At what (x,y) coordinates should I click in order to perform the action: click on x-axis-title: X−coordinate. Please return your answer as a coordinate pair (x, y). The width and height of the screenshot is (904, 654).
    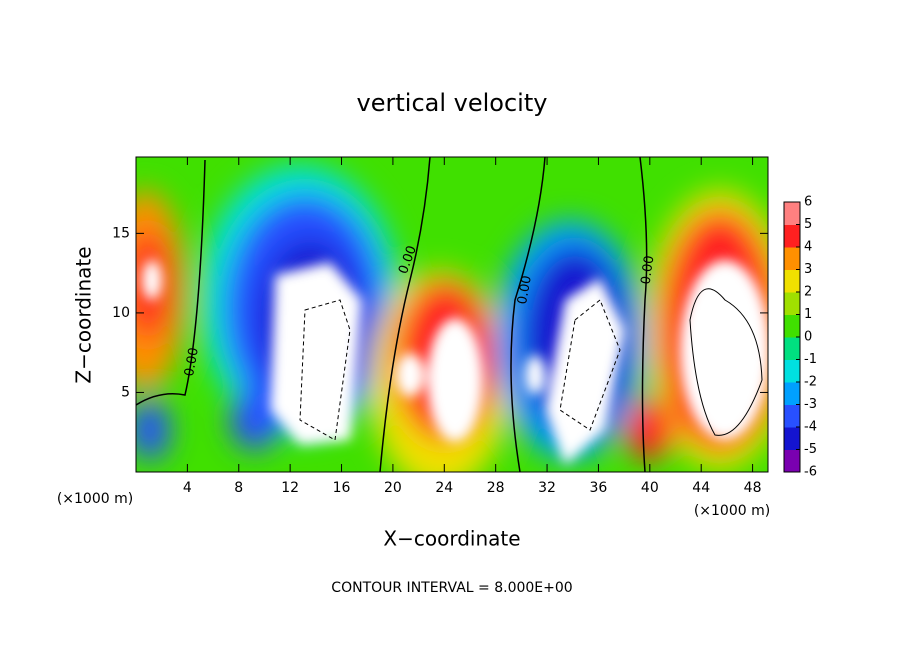
    Looking at the image, I should click on (451, 539).